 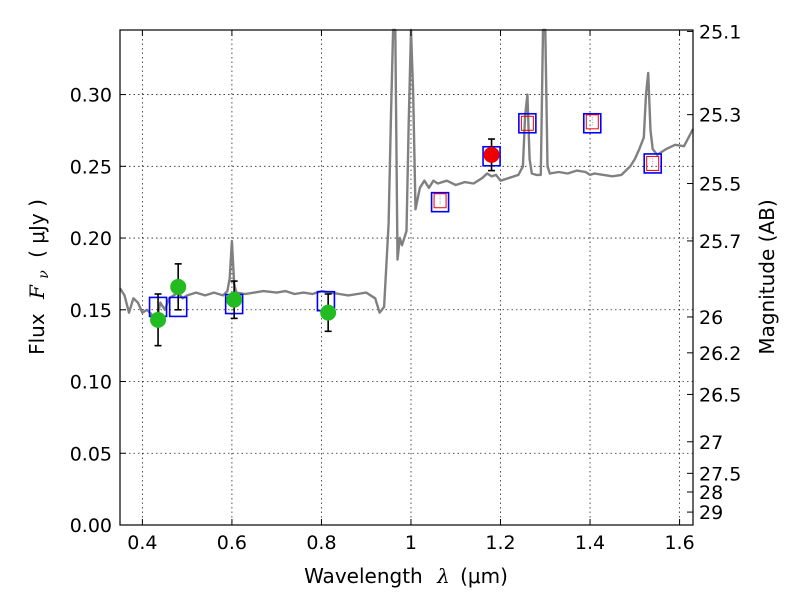 What do you see at coordinates (91, 167) in the screenshot?
I see `y-tick-label: 0.25` at bounding box center [91, 167].